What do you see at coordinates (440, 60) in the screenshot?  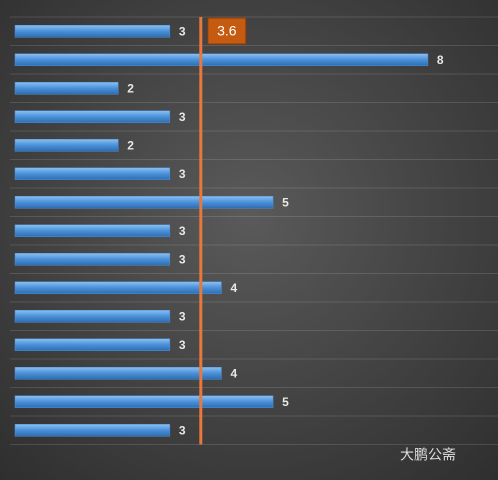 I see `data-label: 8` at bounding box center [440, 60].